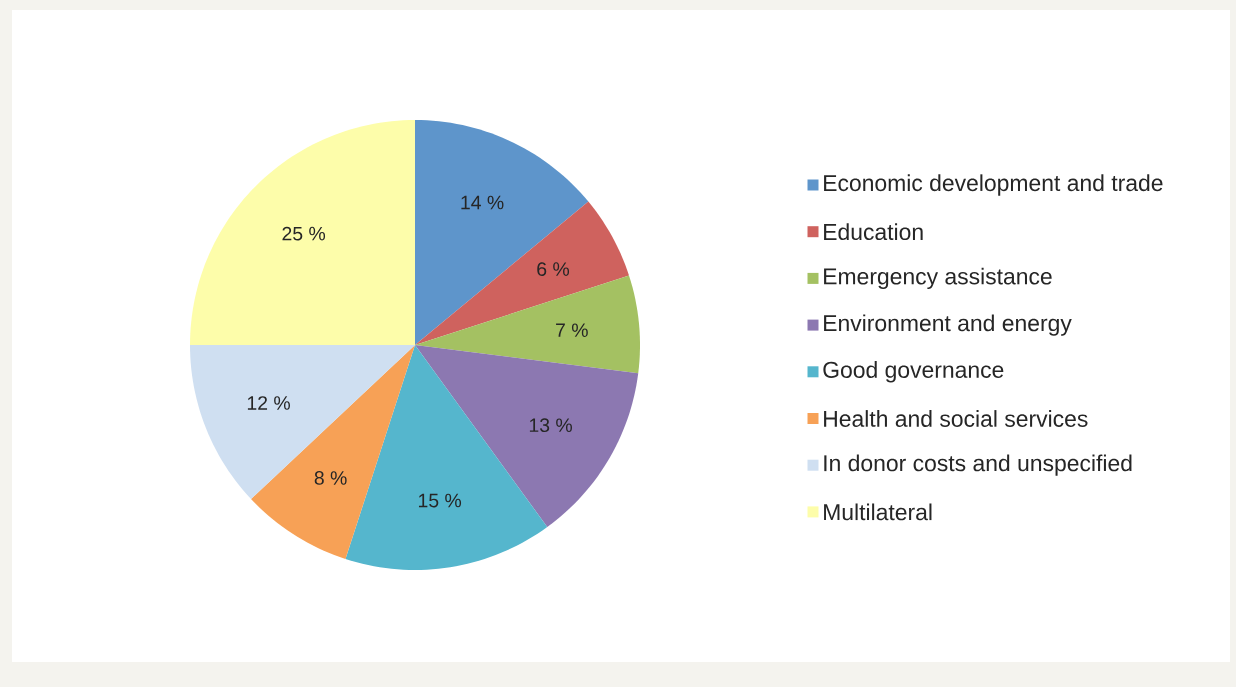  Describe the element at coordinates (873, 232) in the screenshot. I see `legend-label: Education` at that location.